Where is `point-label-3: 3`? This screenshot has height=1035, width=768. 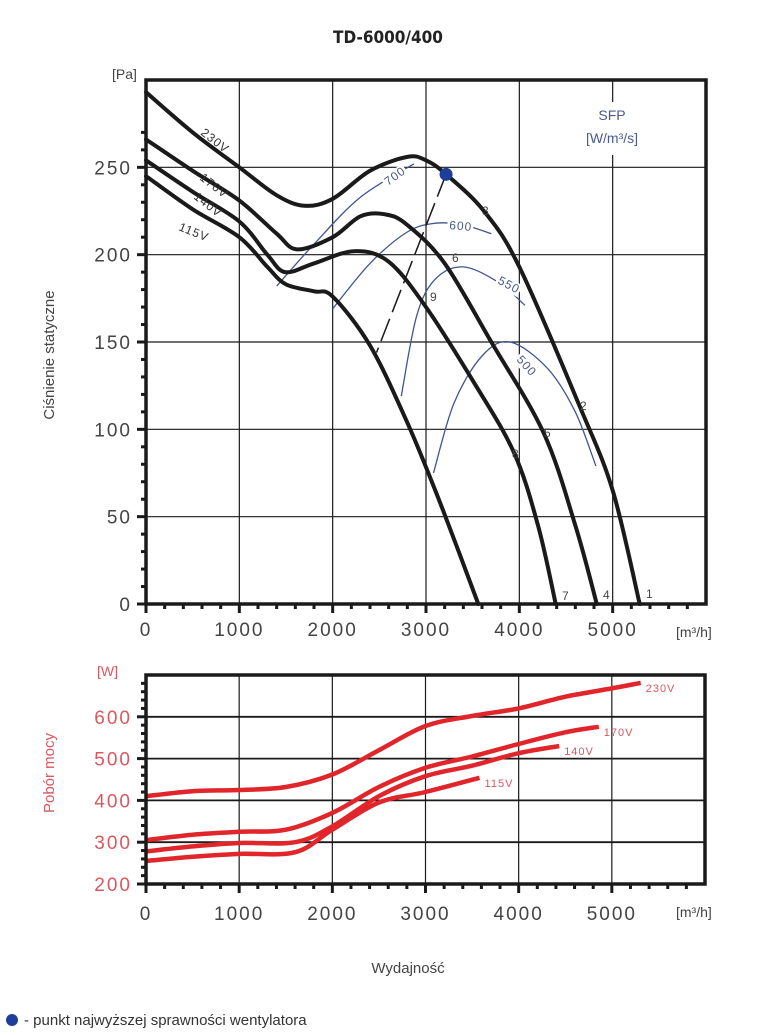
point-label-3: 3 is located at coordinates (485, 211).